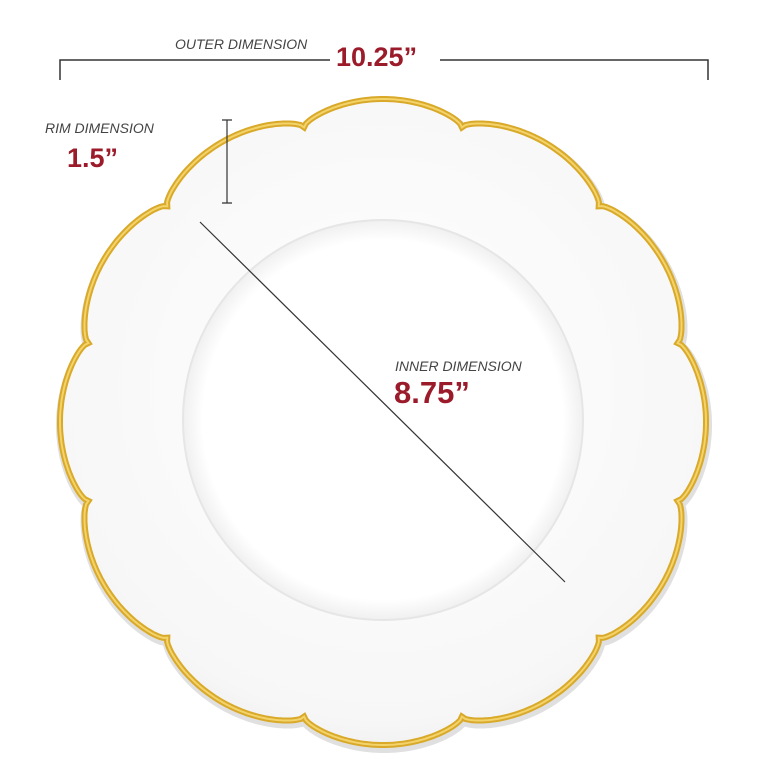 The image size is (767, 767). I want to click on rim-bracket, so click(227, 161).